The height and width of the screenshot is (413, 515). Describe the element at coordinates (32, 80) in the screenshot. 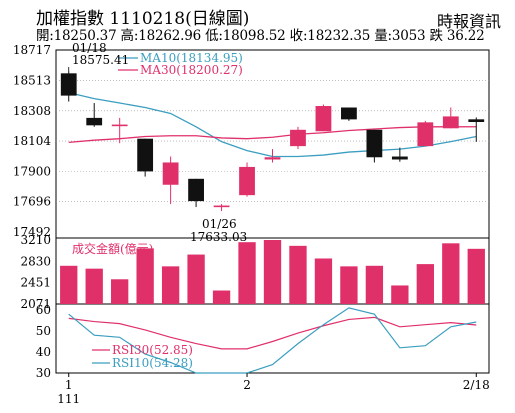

I see `price-tick-label: 18513` at that location.